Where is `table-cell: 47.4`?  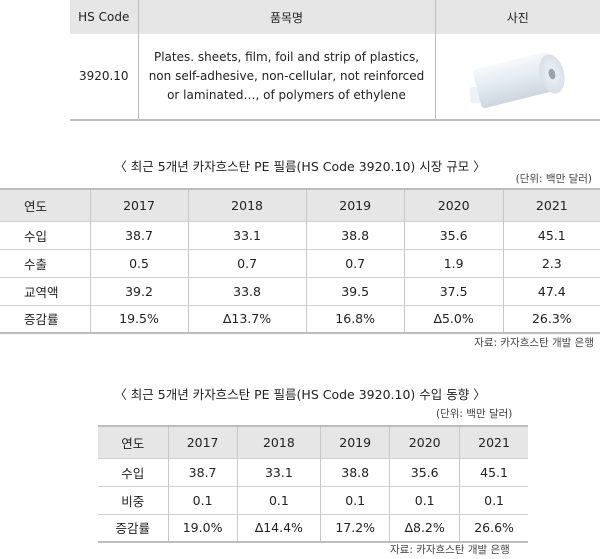 table-cell: 47.4 is located at coordinates (551, 290).